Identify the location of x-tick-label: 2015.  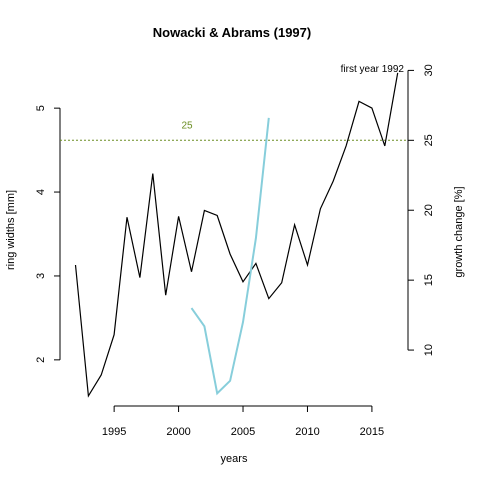
(372, 432).